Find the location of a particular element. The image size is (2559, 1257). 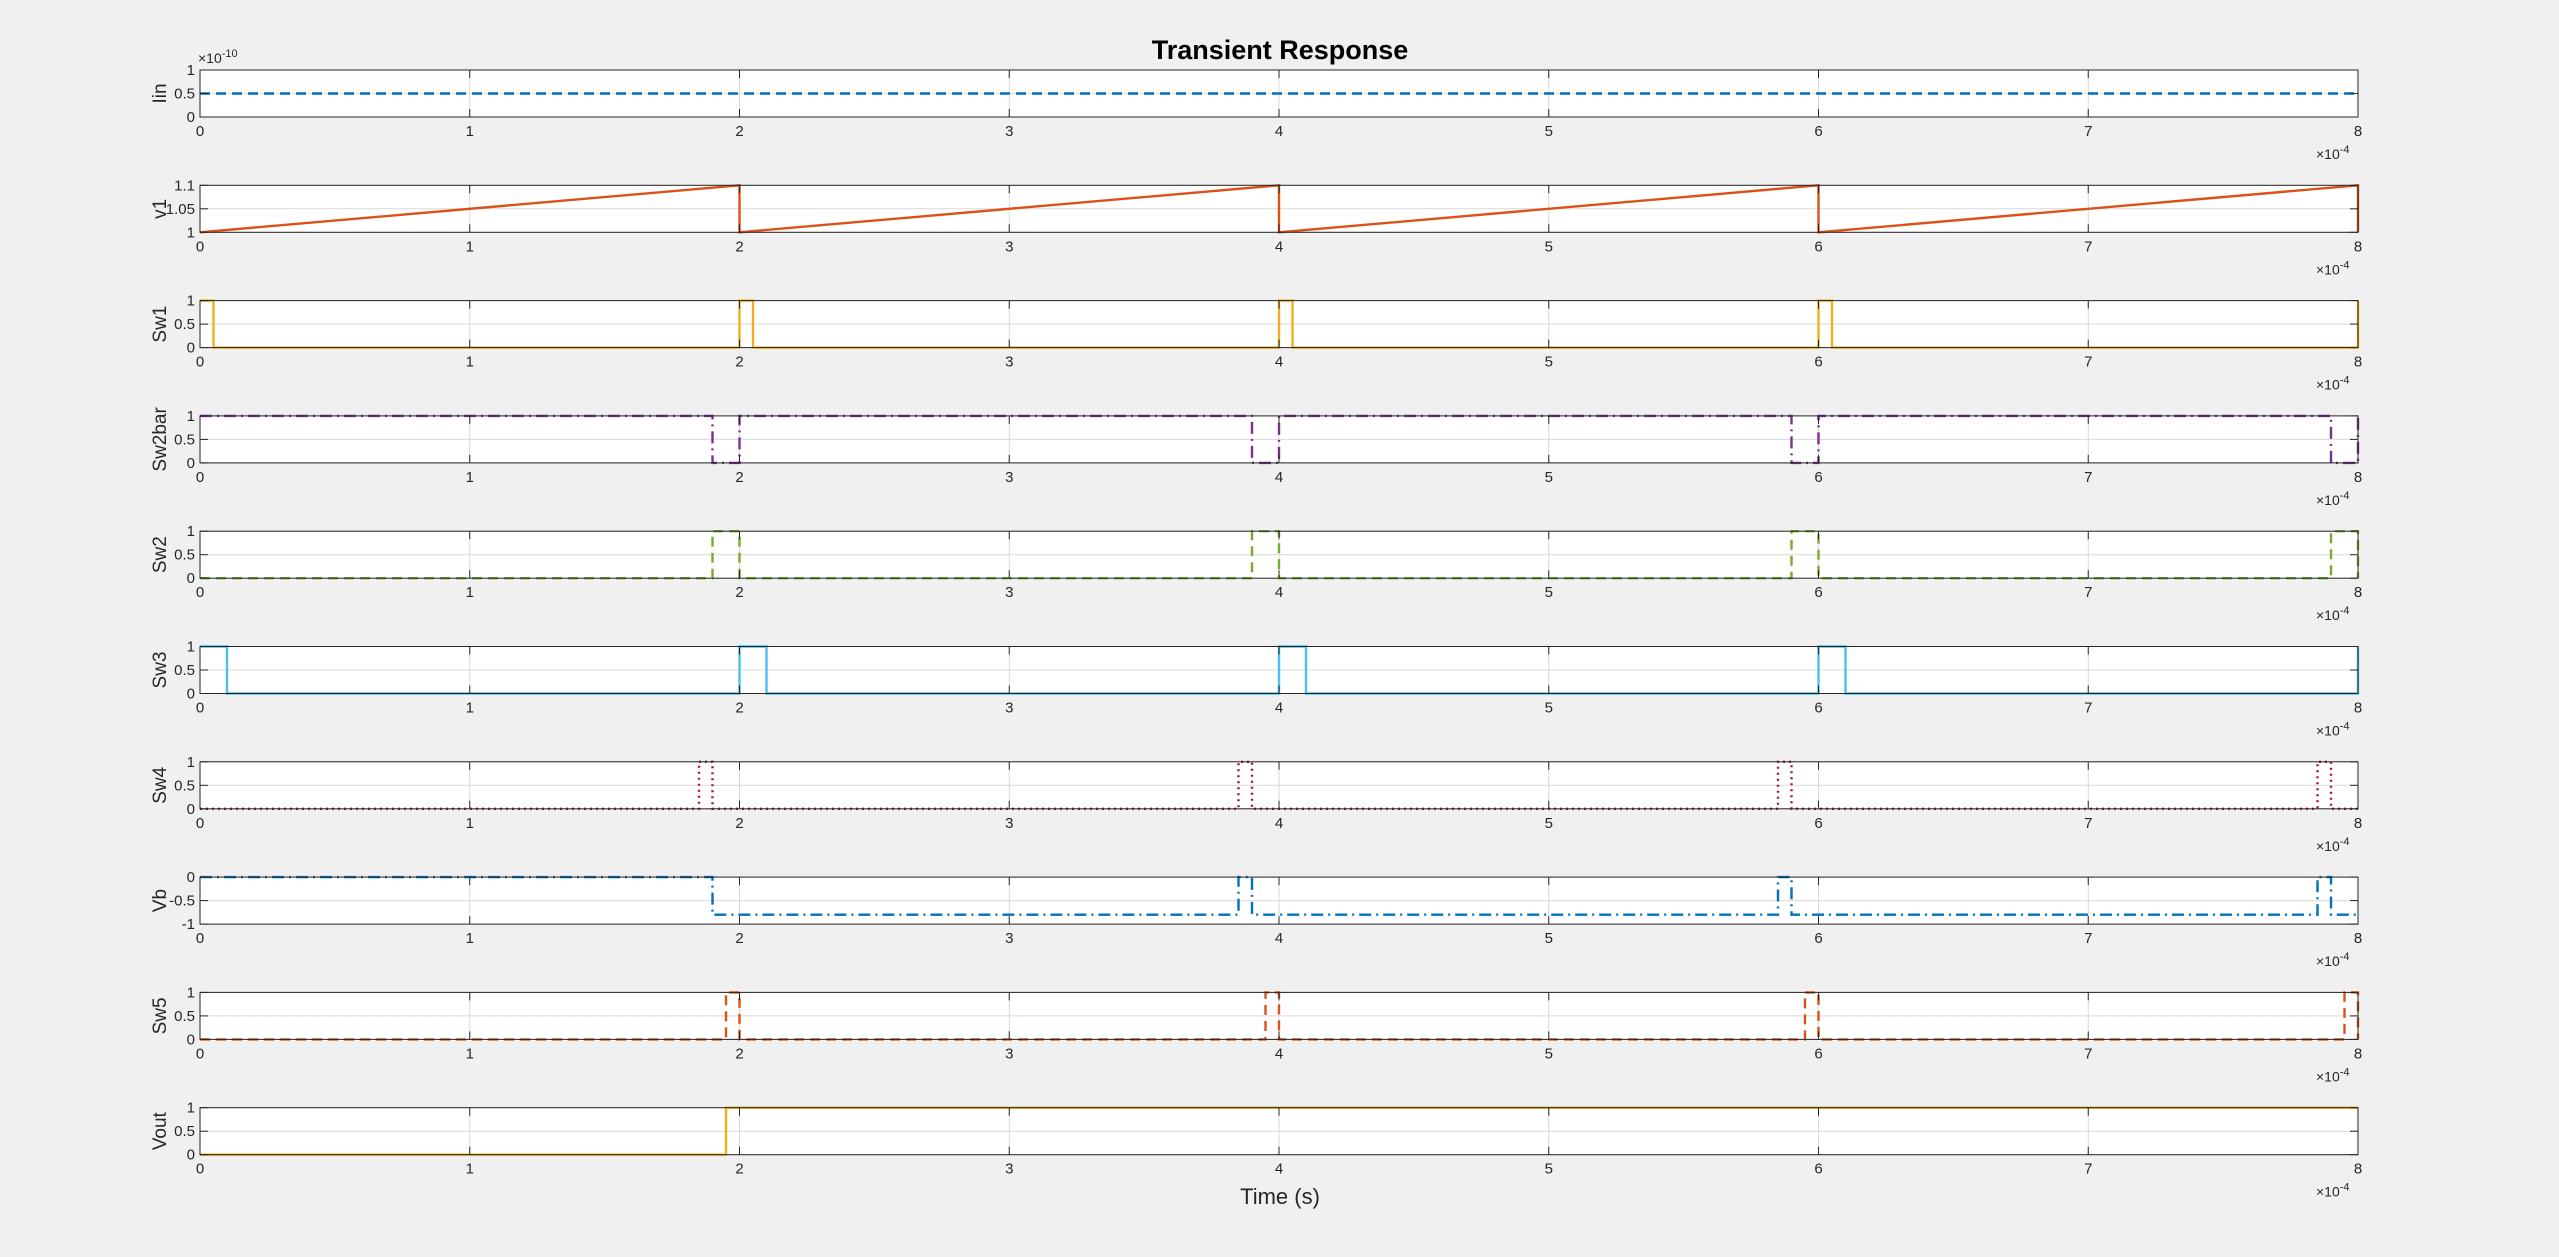

y-tick-label: 1.1 is located at coordinates (184, 185).